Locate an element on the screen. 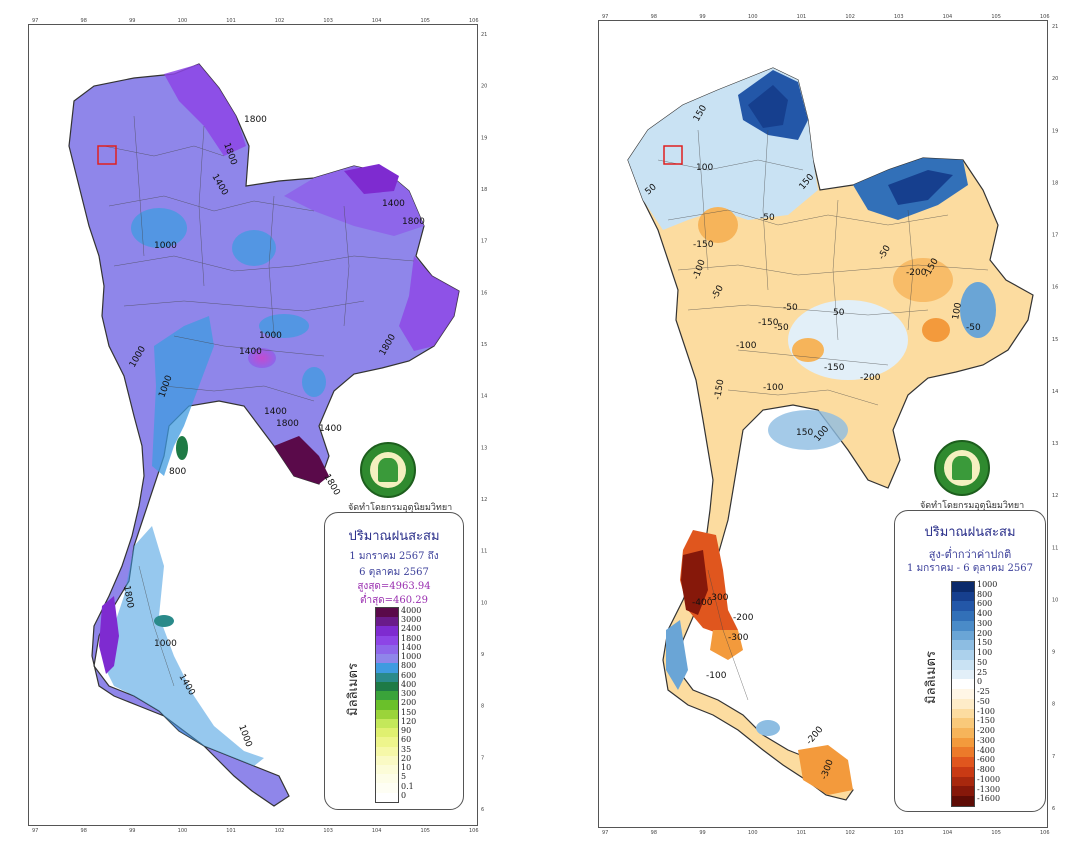 The width and height of the screenshot is (1080, 853). latitude-tick: 18 is located at coordinates (1055, 183).